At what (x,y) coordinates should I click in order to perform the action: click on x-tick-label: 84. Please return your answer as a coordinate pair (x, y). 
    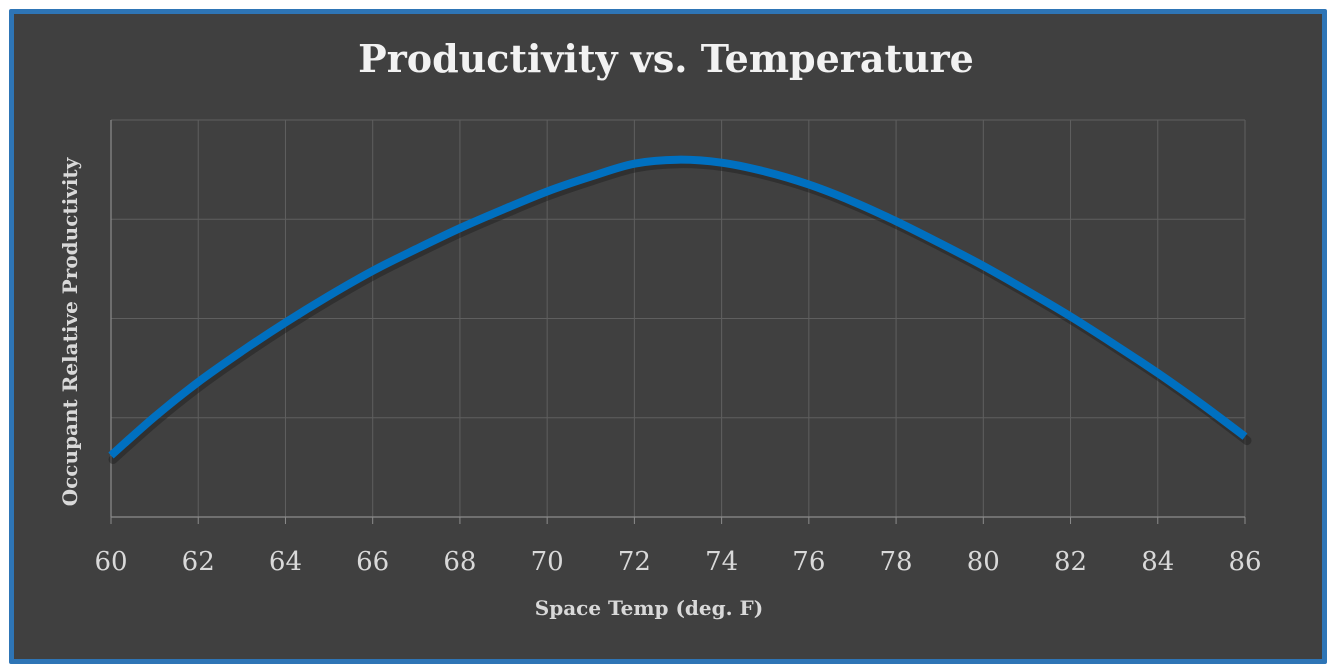
    Looking at the image, I should click on (1157, 562).